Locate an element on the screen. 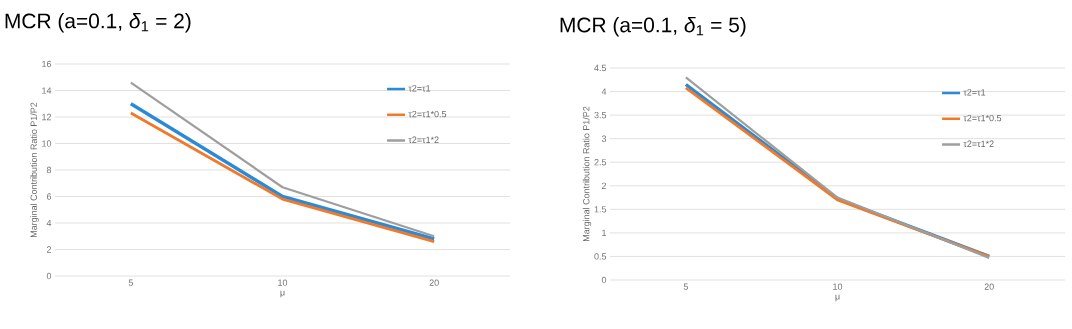 The image size is (1072, 329). chart-title: MCR (a=0.1, δ$_{1}$ = 2) is located at coordinates (98, 23).